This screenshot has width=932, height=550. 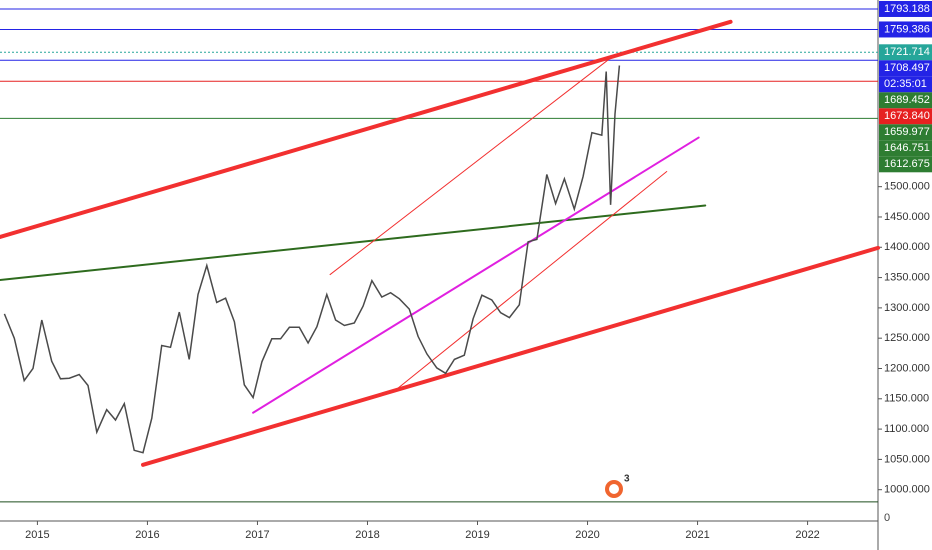 I want to click on logo: 3, so click(x=617, y=486).